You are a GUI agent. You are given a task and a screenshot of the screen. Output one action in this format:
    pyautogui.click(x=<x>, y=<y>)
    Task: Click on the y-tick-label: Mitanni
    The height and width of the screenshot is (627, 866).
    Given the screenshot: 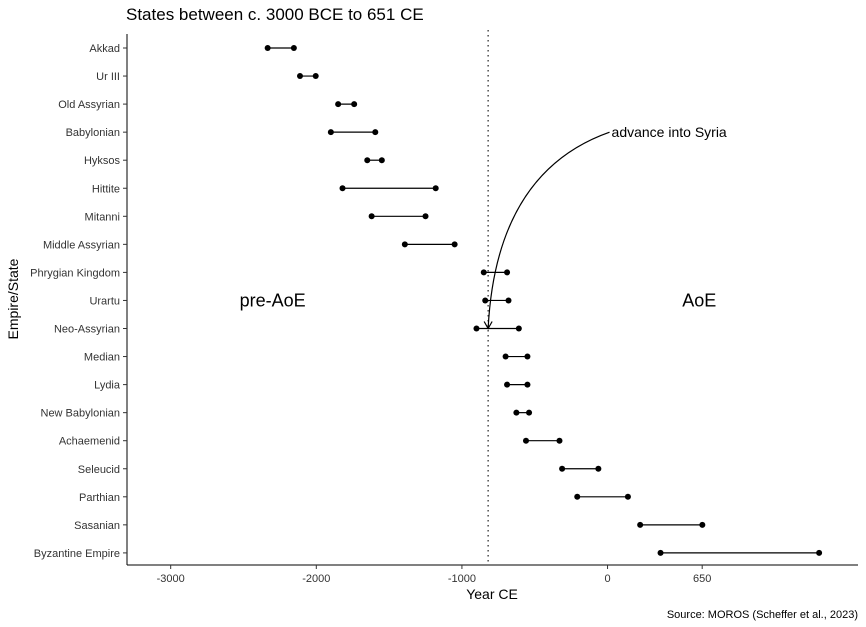 What is the action you would take?
    pyautogui.click(x=102, y=217)
    